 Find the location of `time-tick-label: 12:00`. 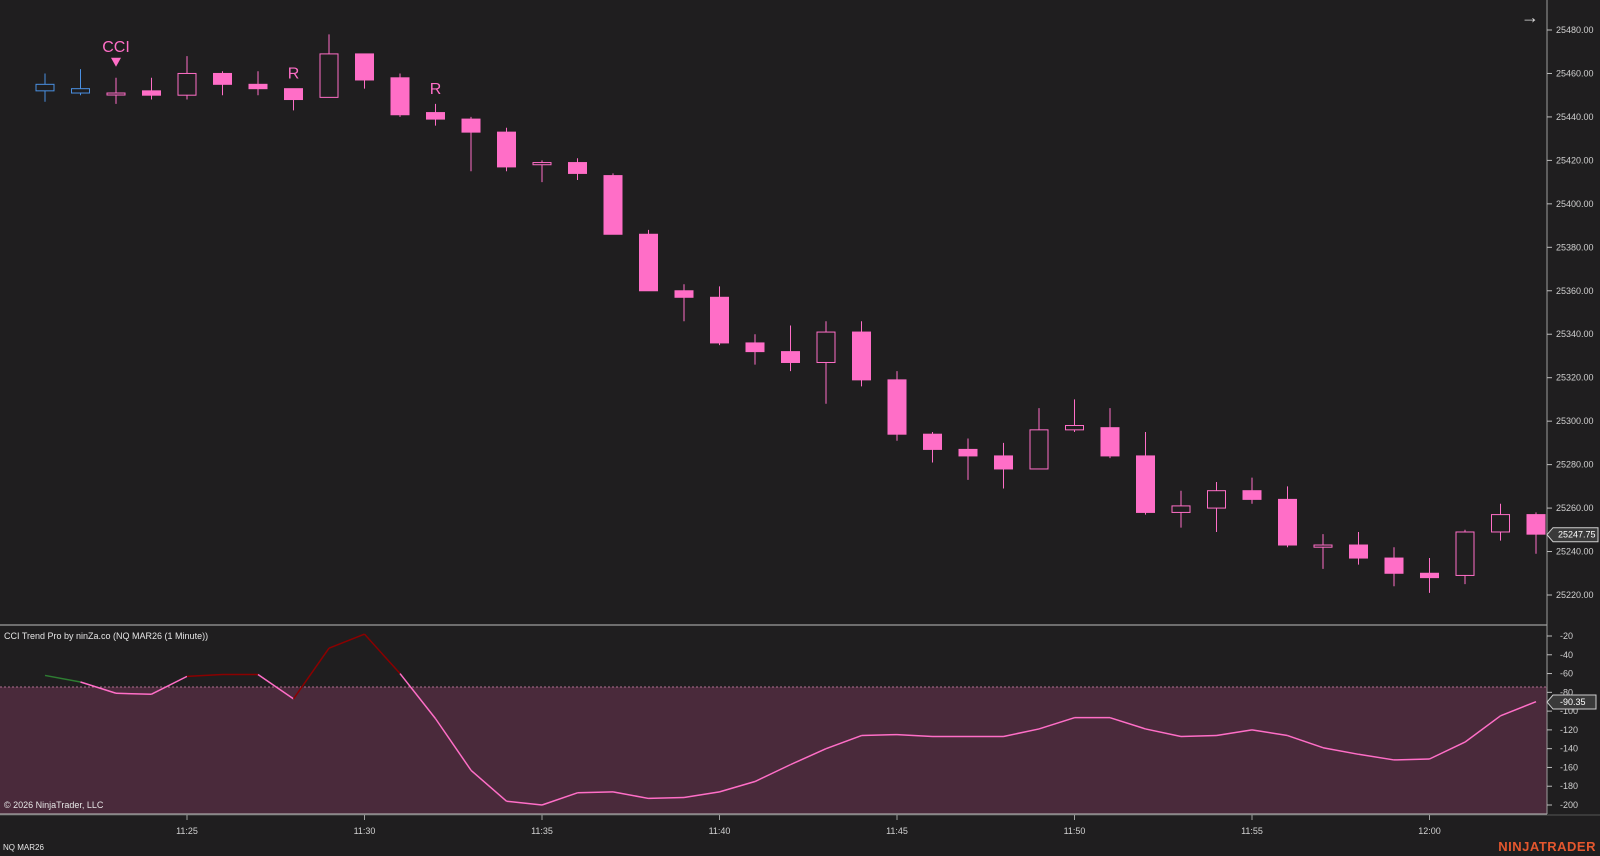

time-tick-label: 12:00 is located at coordinates (1429, 831).